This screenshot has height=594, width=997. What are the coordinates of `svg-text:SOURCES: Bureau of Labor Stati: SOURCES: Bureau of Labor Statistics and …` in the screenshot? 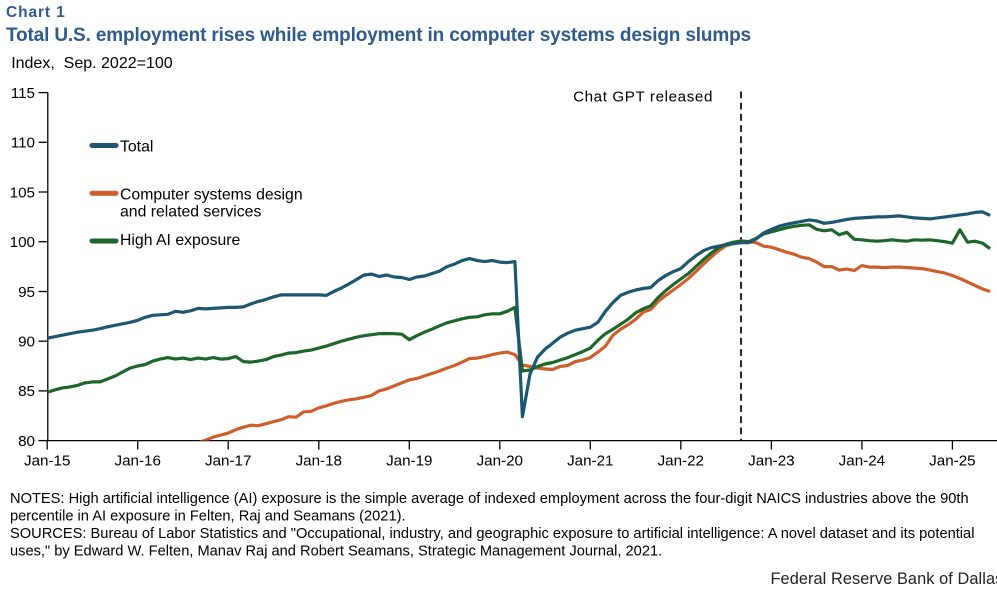 It's located at (492, 534).